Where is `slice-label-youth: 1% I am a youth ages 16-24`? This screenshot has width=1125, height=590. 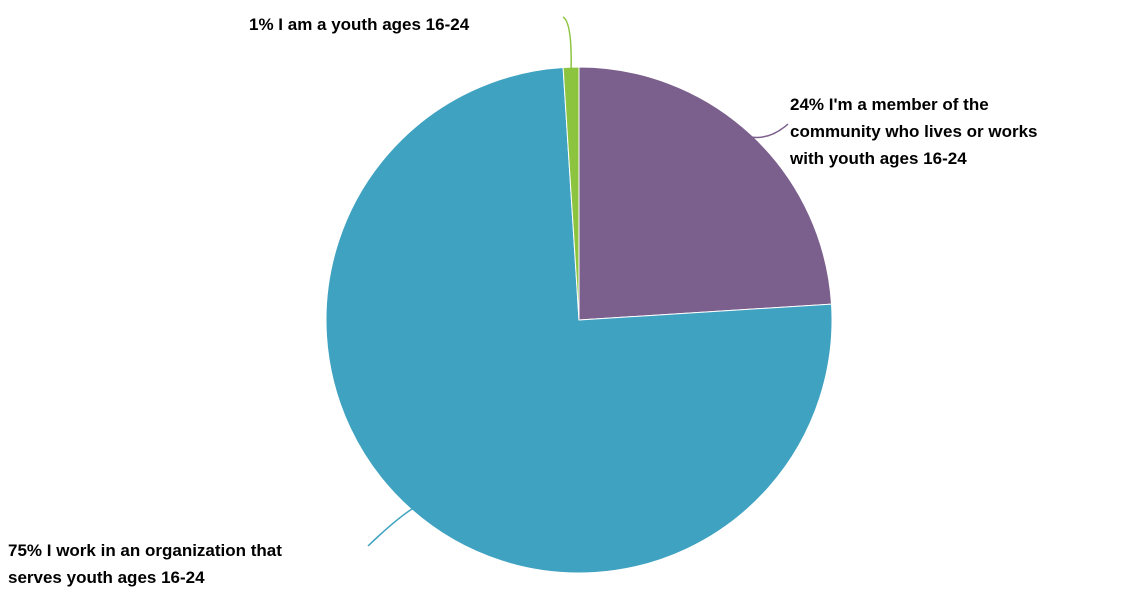
slice-label-youth: 1% I am a youth ages 16-24 is located at coordinates (359, 24).